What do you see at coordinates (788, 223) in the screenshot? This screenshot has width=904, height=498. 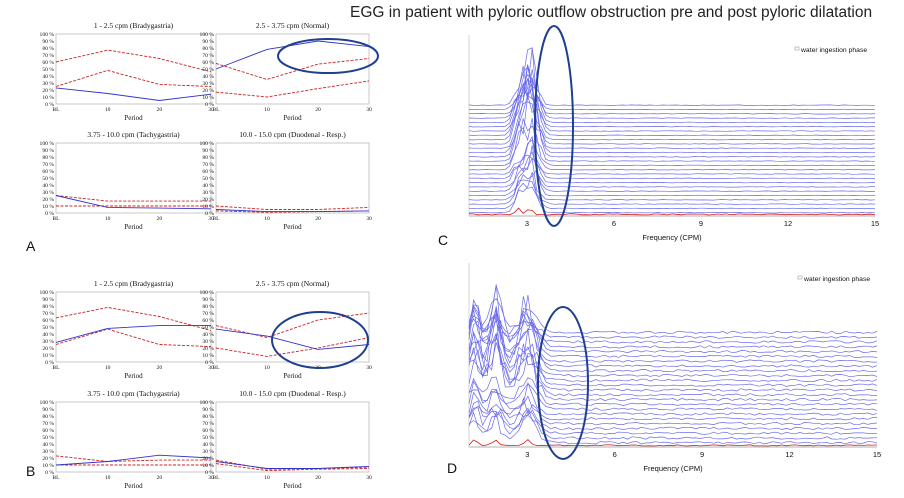 I see `freq-tick-label: 12` at bounding box center [788, 223].